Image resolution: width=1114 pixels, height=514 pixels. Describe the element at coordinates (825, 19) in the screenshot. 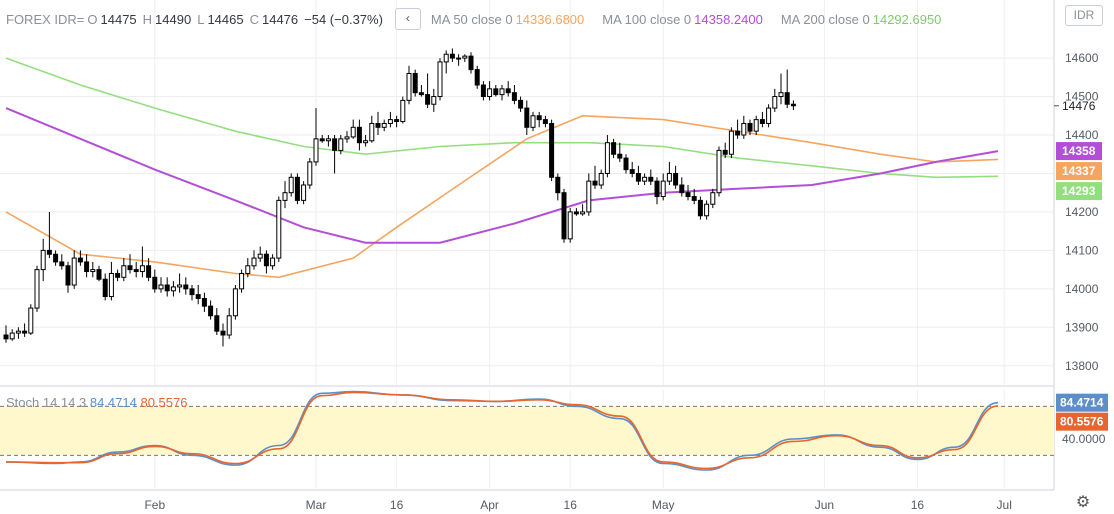

I see `ma200-label: MA 200 close 0` at that location.